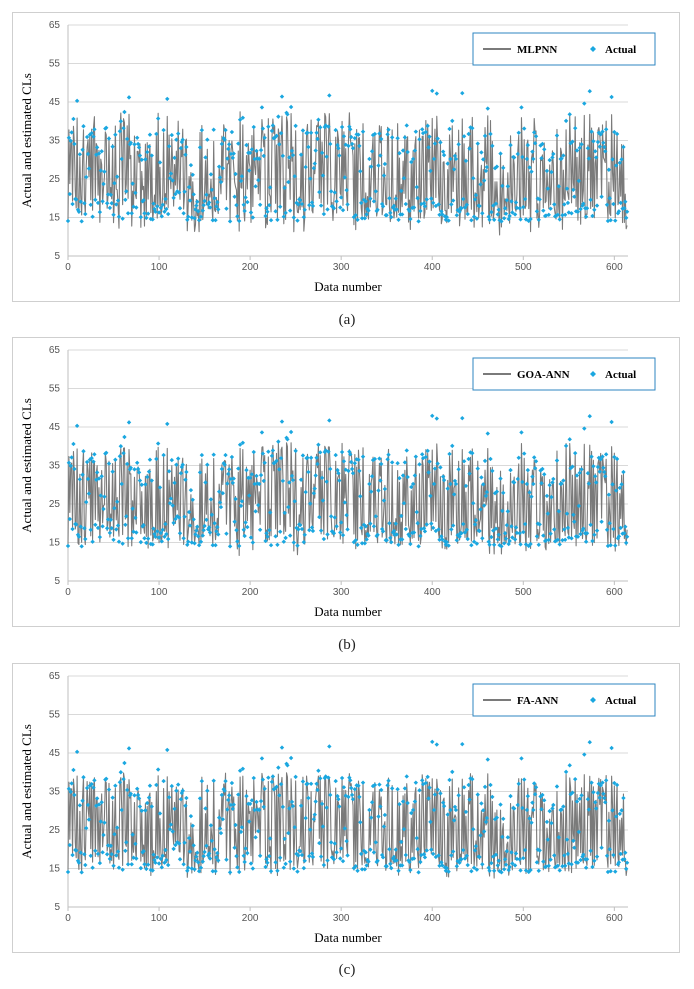 The width and height of the screenshot is (694, 989). Describe the element at coordinates (614, 267) in the screenshot. I see `x-tick-label: 600` at that location.